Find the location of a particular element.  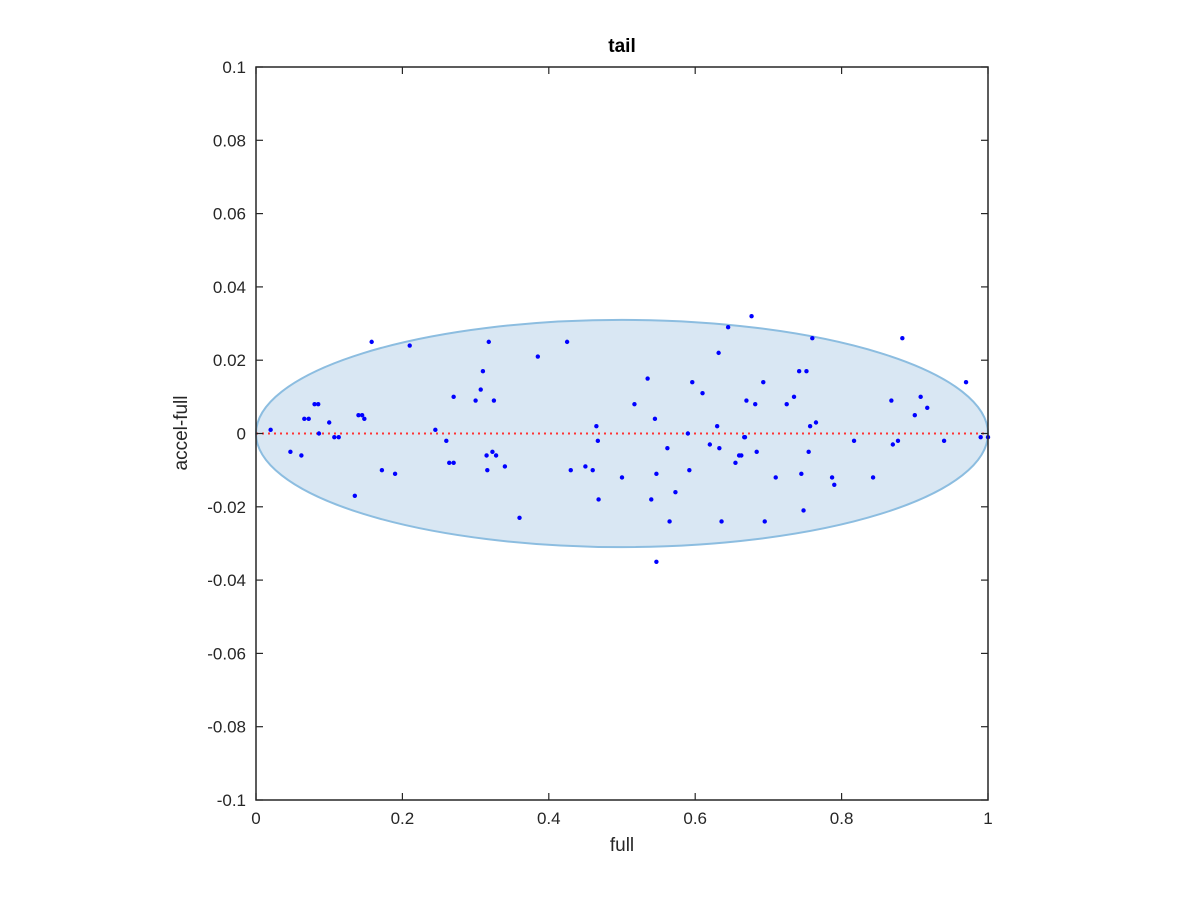

y-tick-label: -0.1 is located at coordinates (231, 800).